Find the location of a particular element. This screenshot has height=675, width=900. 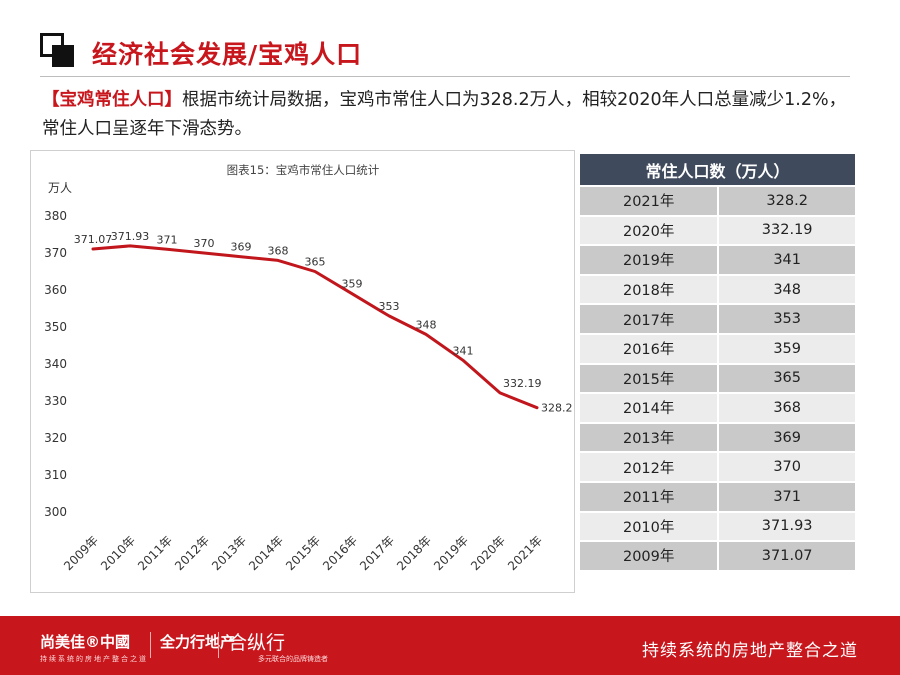

table-row: 2011年 371 is located at coordinates (717, 496).